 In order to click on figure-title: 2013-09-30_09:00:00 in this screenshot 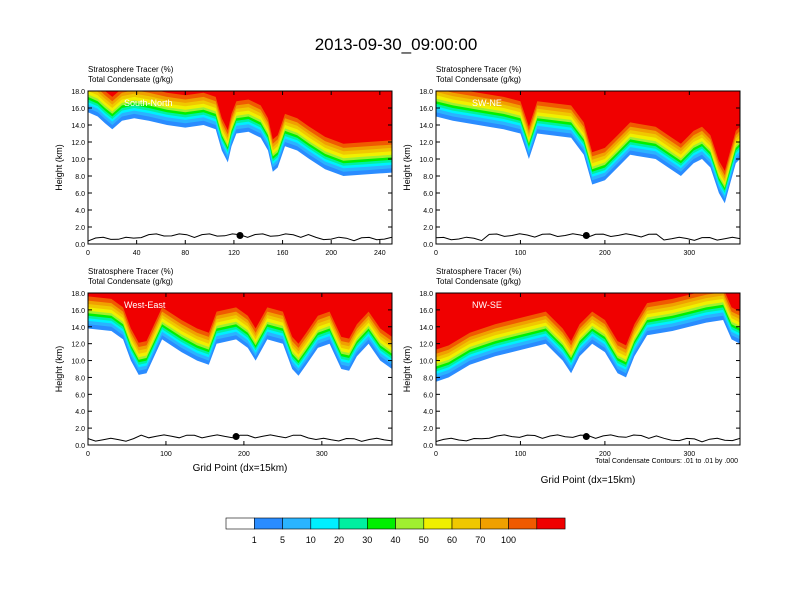, I will do `click(396, 44)`.